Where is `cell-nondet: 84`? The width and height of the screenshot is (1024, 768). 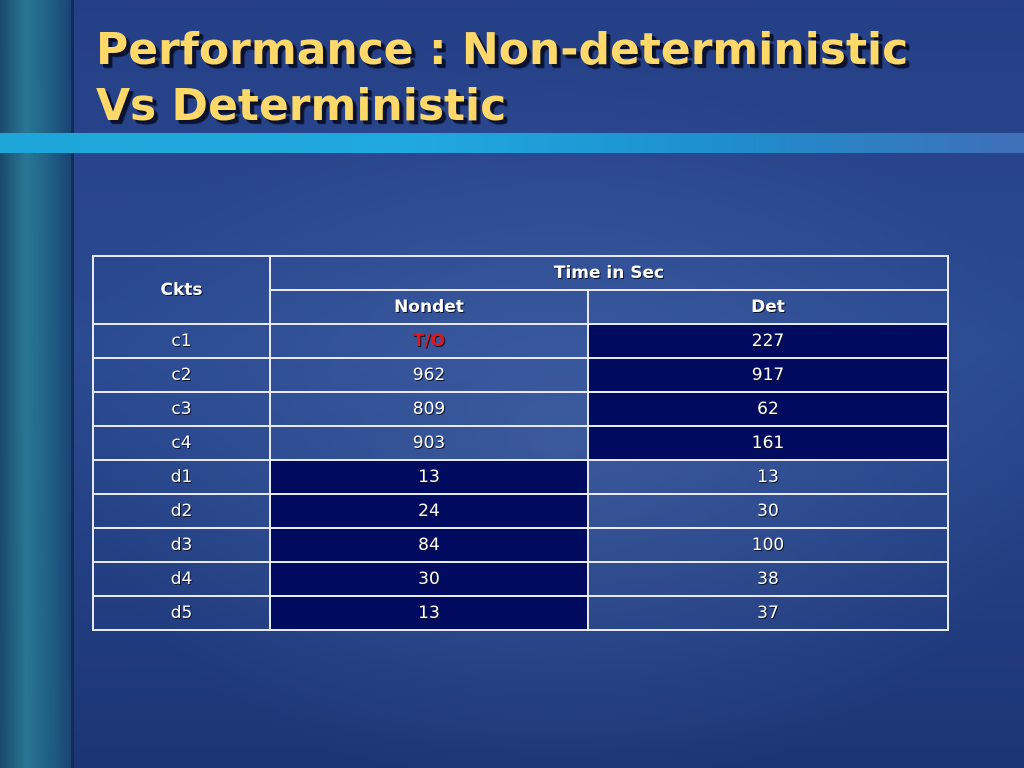
cell-nondet: 84 is located at coordinates (429, 545).